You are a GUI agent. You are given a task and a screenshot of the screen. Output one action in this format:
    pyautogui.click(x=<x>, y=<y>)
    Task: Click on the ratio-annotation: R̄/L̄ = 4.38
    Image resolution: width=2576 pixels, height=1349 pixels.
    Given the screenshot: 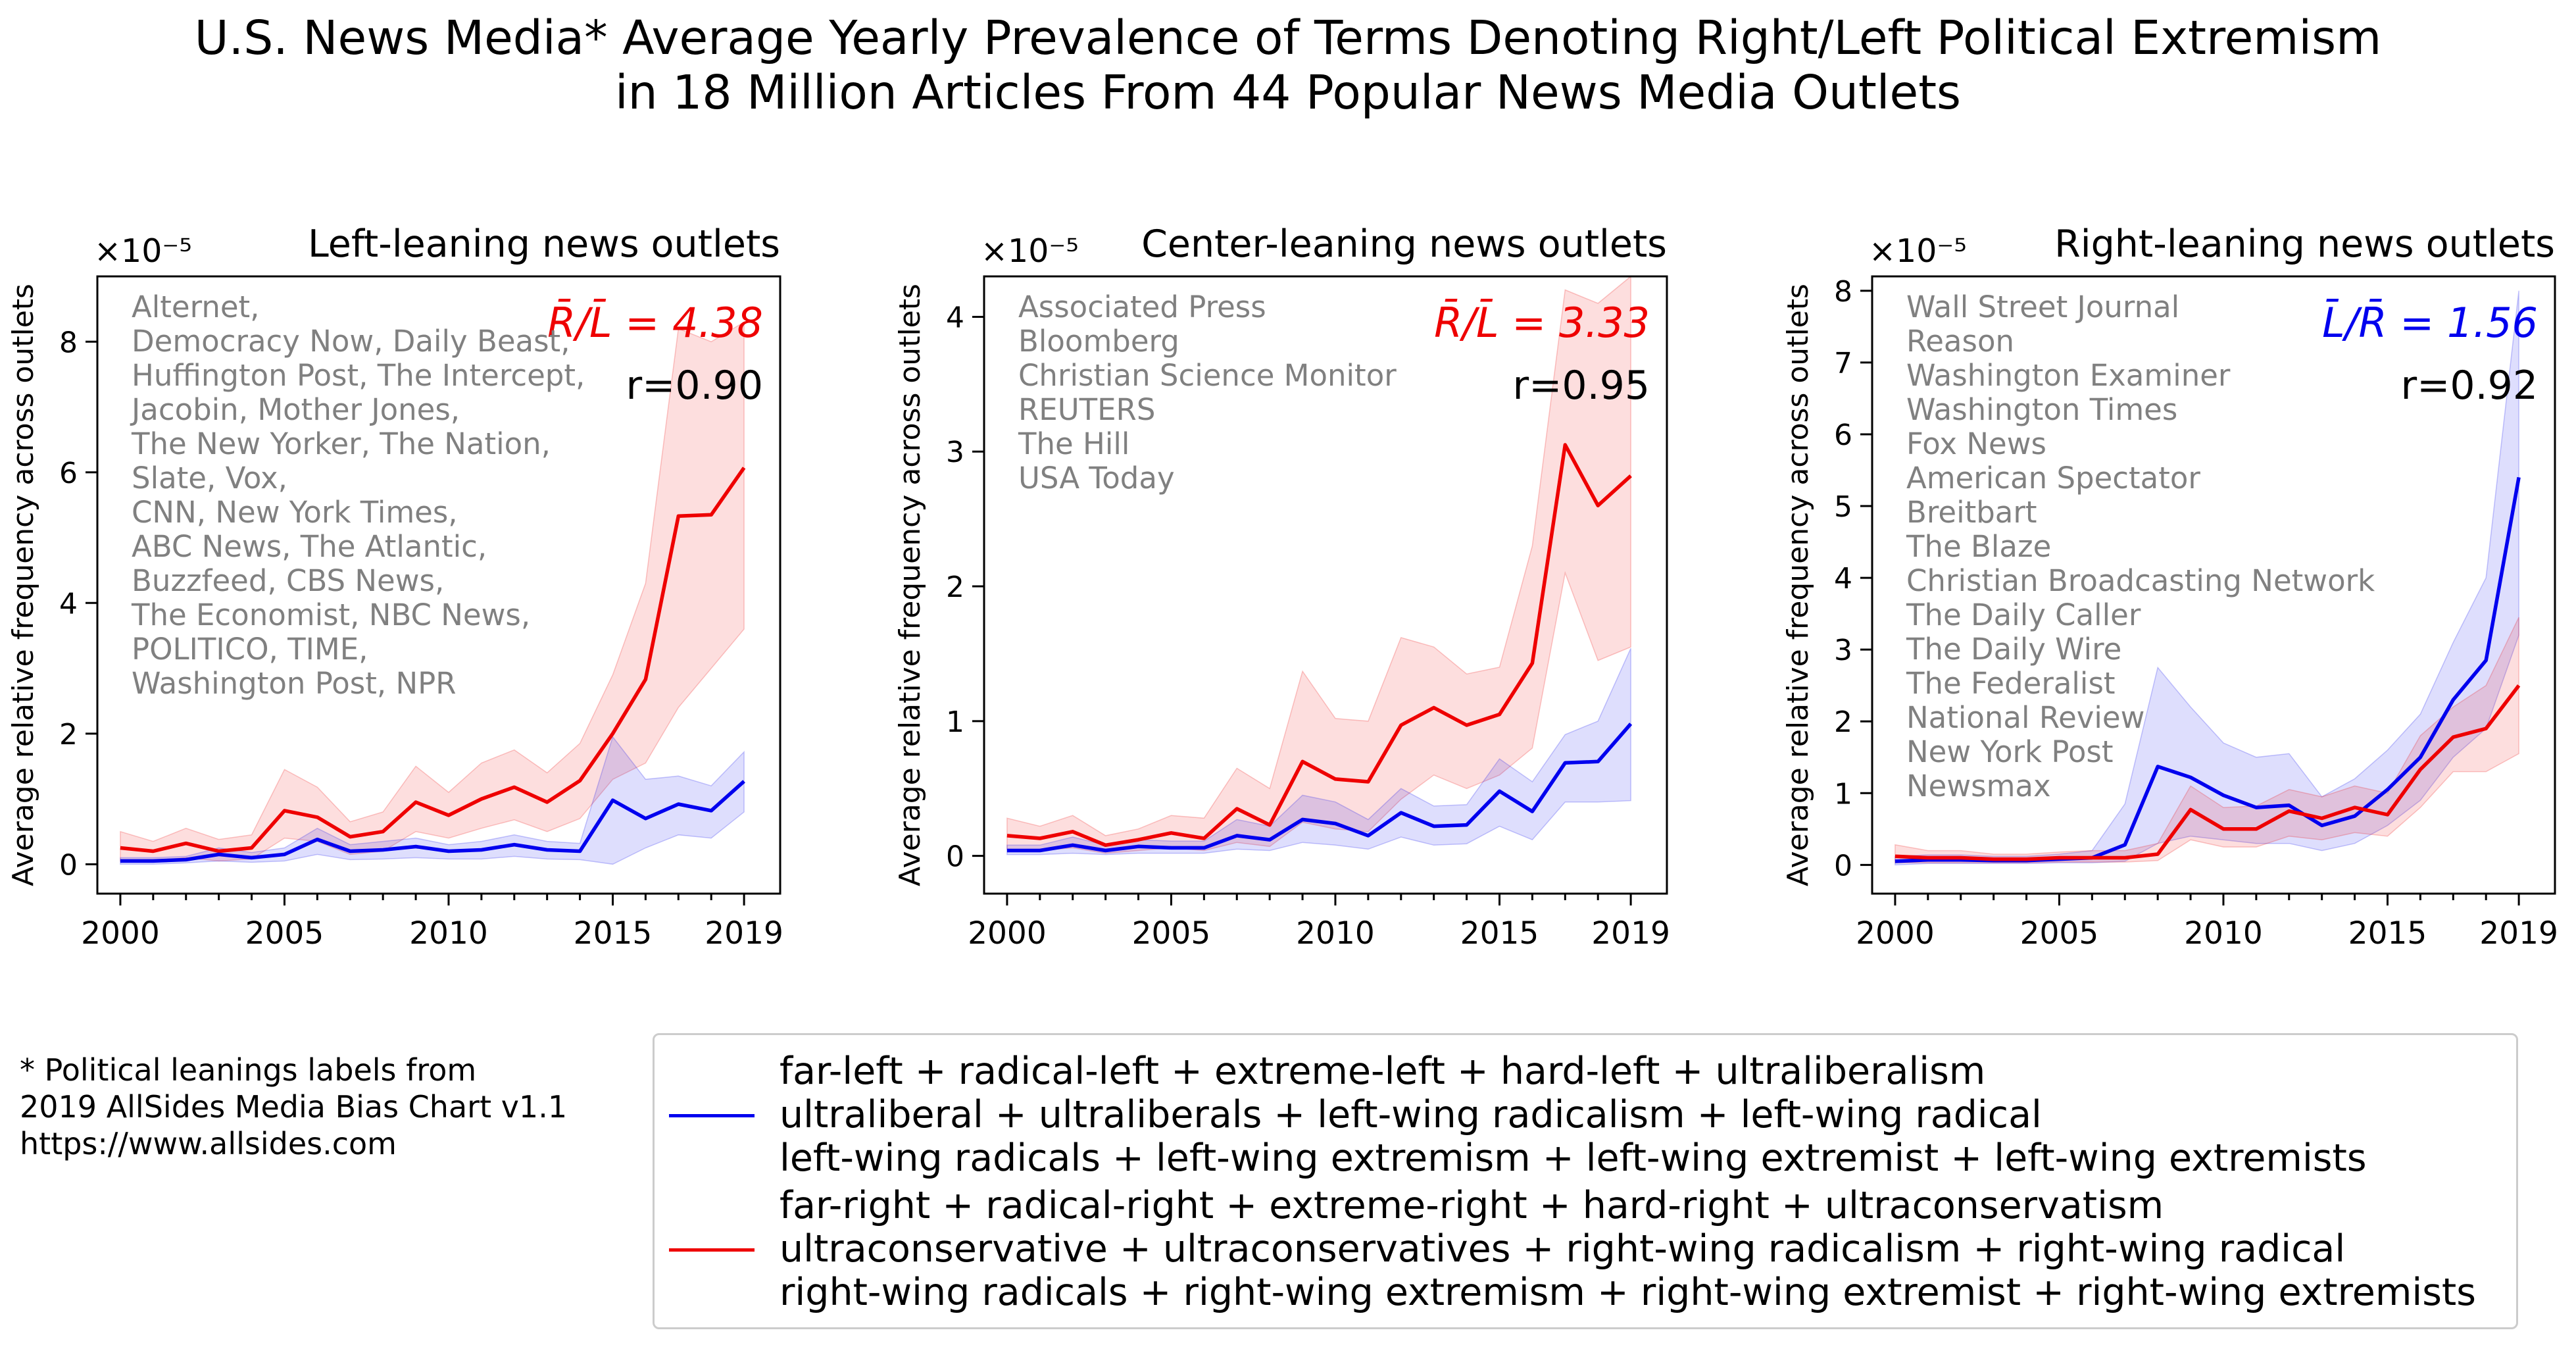 What is the action you would take?
    pyautogui.click(x=655, y=323)
    